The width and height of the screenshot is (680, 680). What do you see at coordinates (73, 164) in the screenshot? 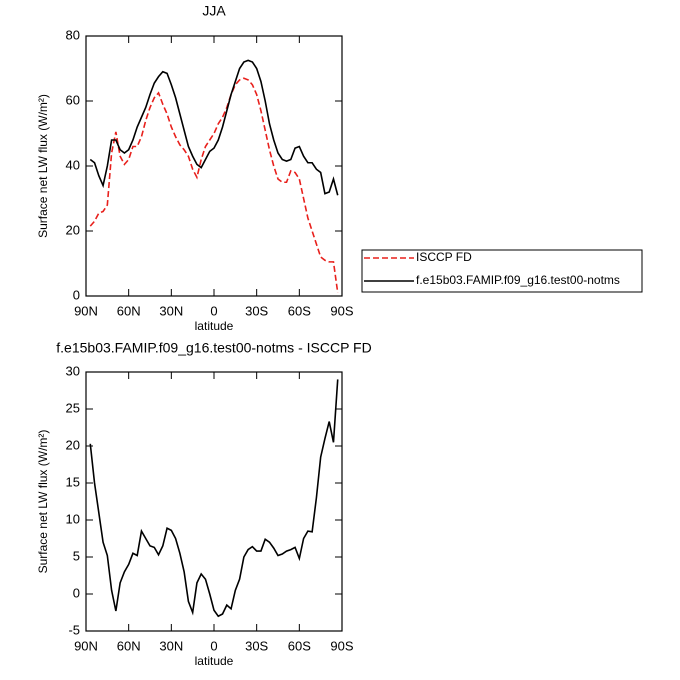
I see `y-tick-label: 40` at bounding box center [73, 164].